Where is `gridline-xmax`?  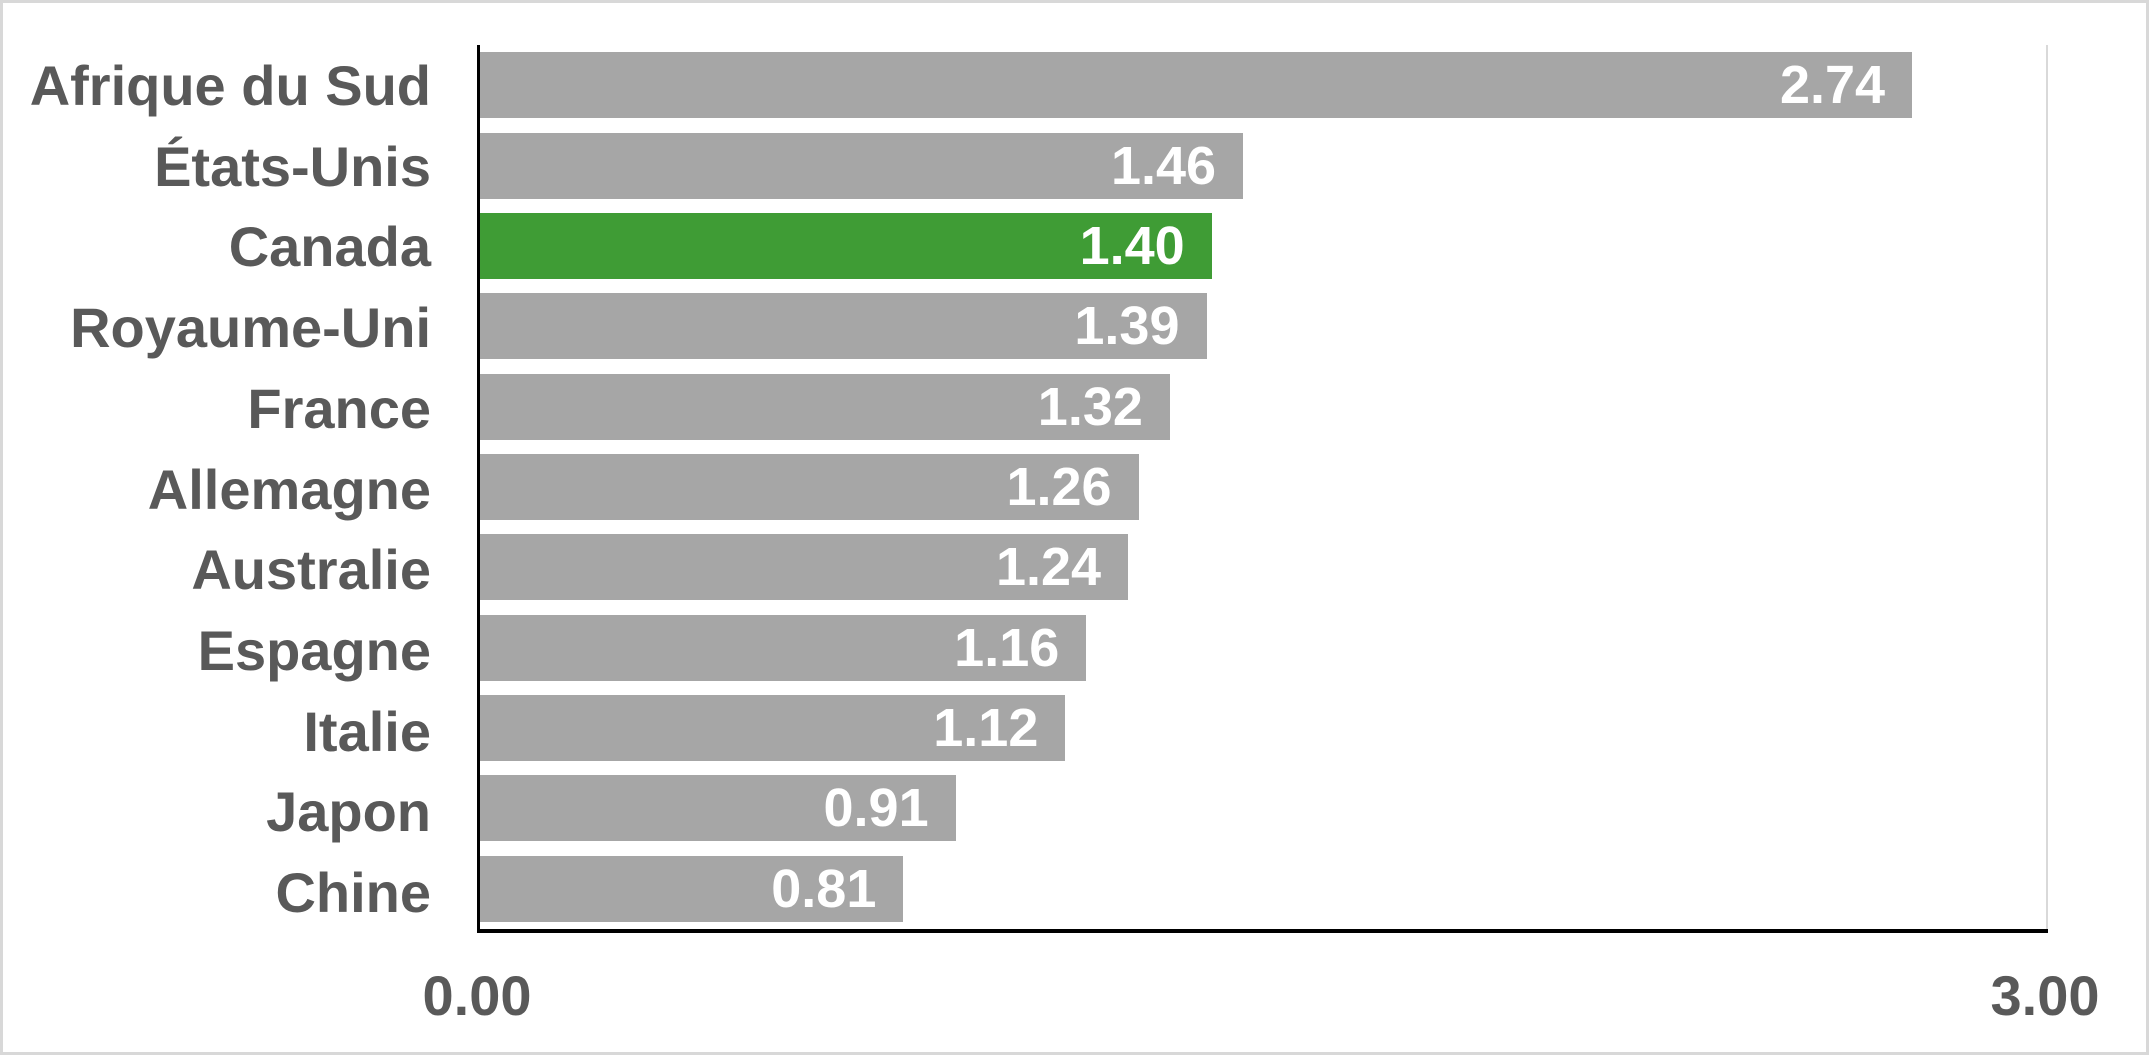 gridline-xmax is located at coordinates (2047, 487).